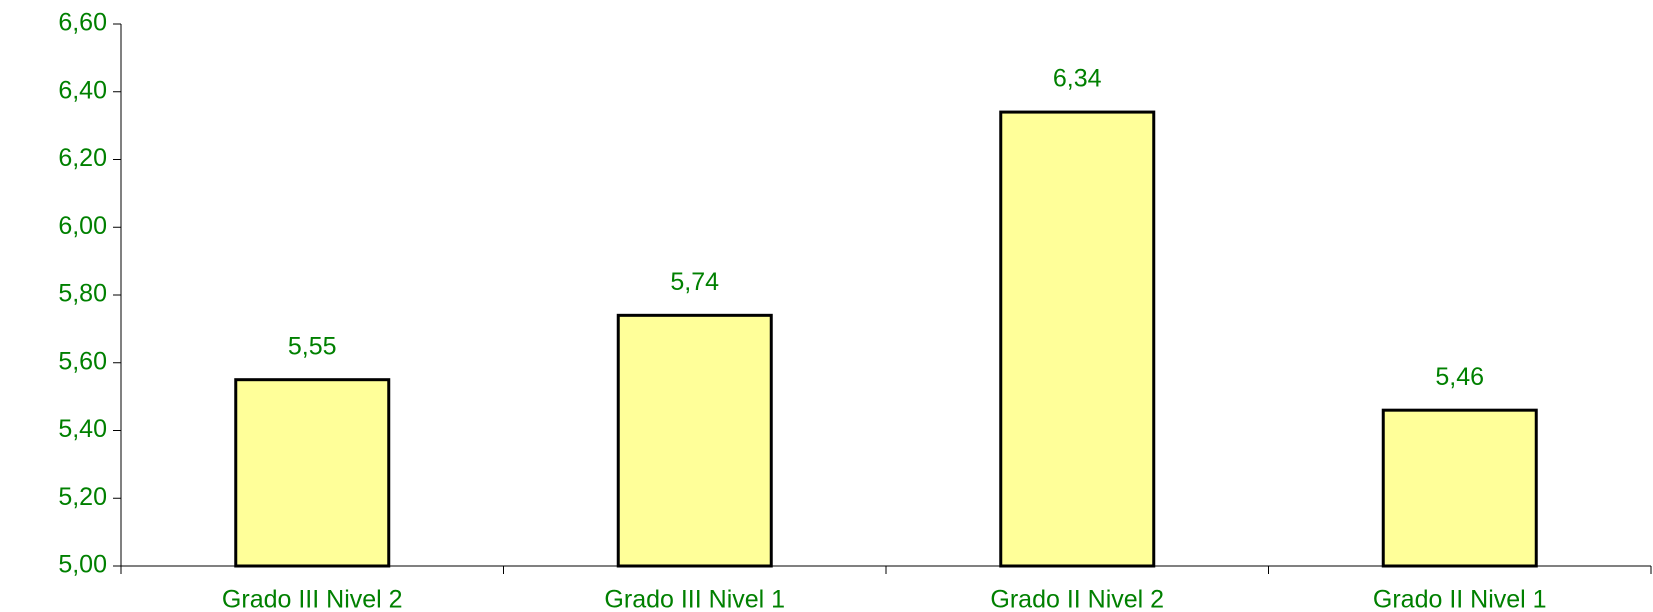 This screenshot has width=1653, height=612. Describe the element at coordinates (82, 429) in the screenshot. I see `y-tick-label: 5,40` at that location.